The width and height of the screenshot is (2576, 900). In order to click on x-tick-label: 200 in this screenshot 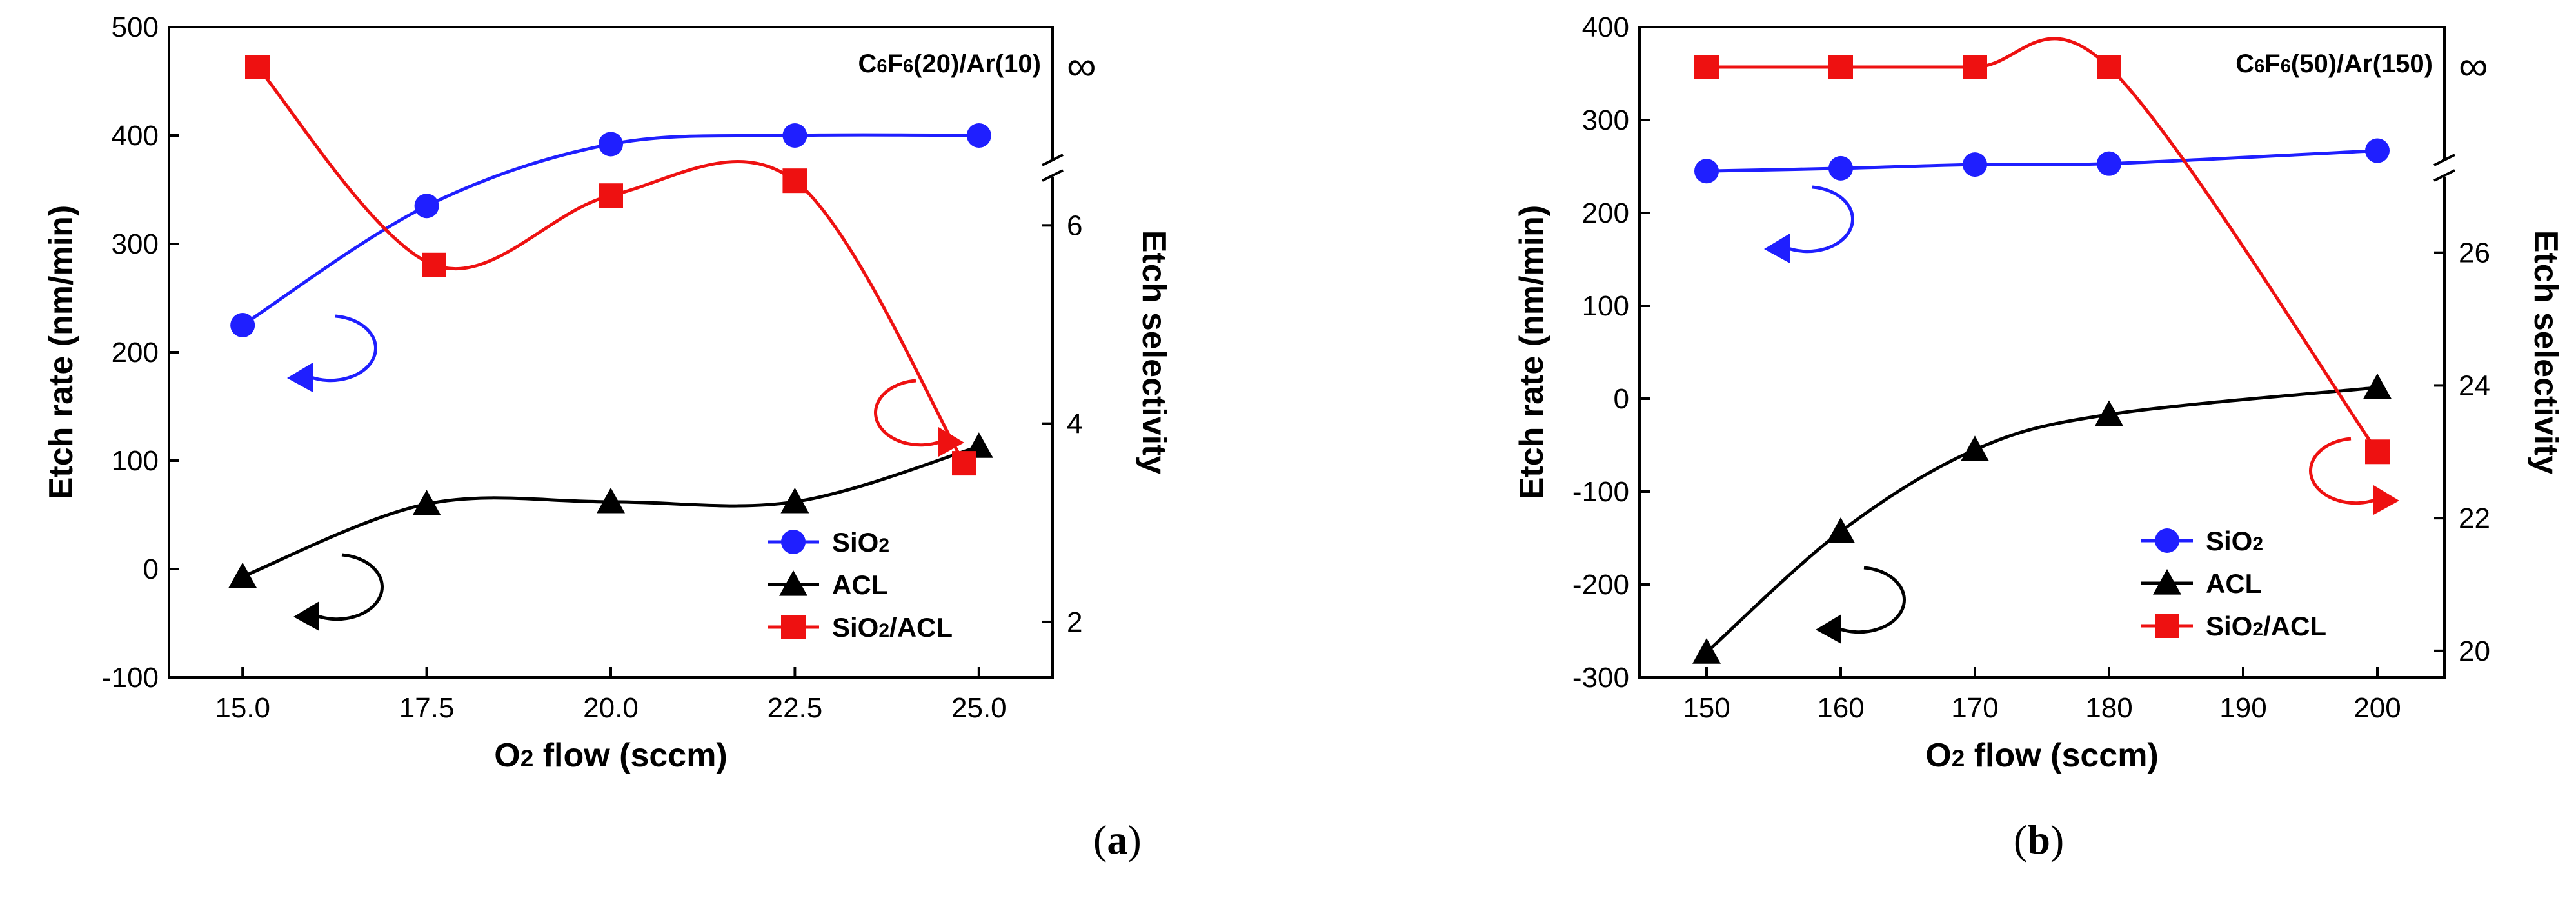, I will do `click(2377, 708)`.